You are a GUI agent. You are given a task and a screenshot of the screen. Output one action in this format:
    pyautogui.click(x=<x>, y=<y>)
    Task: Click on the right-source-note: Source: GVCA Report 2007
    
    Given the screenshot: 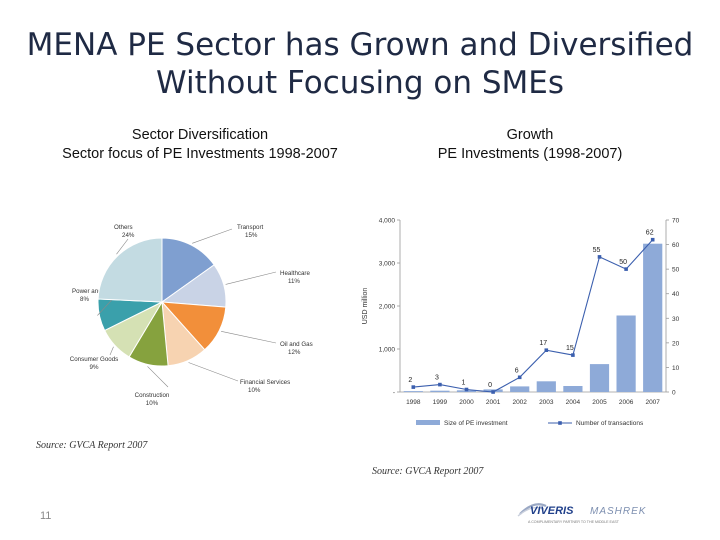 What is the action you would take?
    pyautogui.click(x=428, y=471)
    